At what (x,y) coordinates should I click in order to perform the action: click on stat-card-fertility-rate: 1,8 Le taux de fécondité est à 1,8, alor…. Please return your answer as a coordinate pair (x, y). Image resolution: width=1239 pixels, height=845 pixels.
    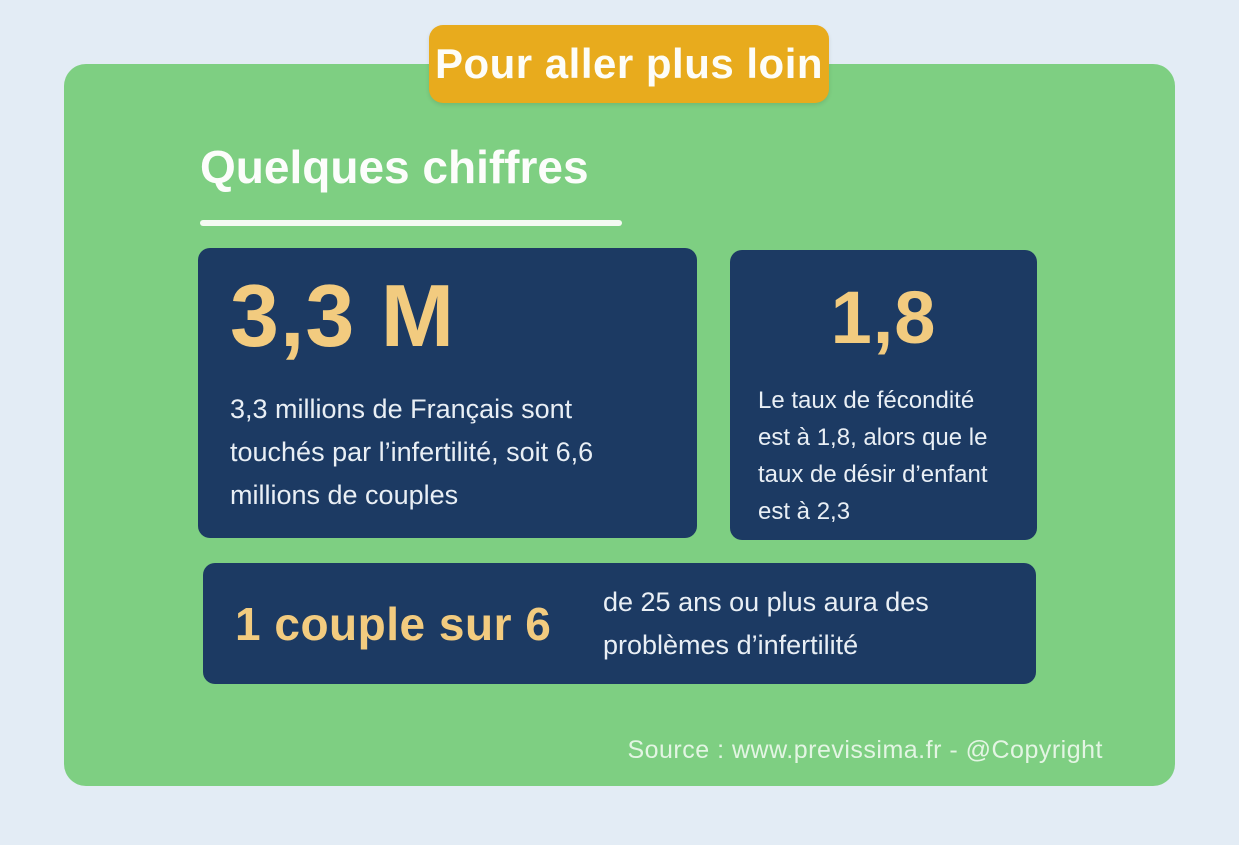
    Looking at the image, I should click on (883, 395).